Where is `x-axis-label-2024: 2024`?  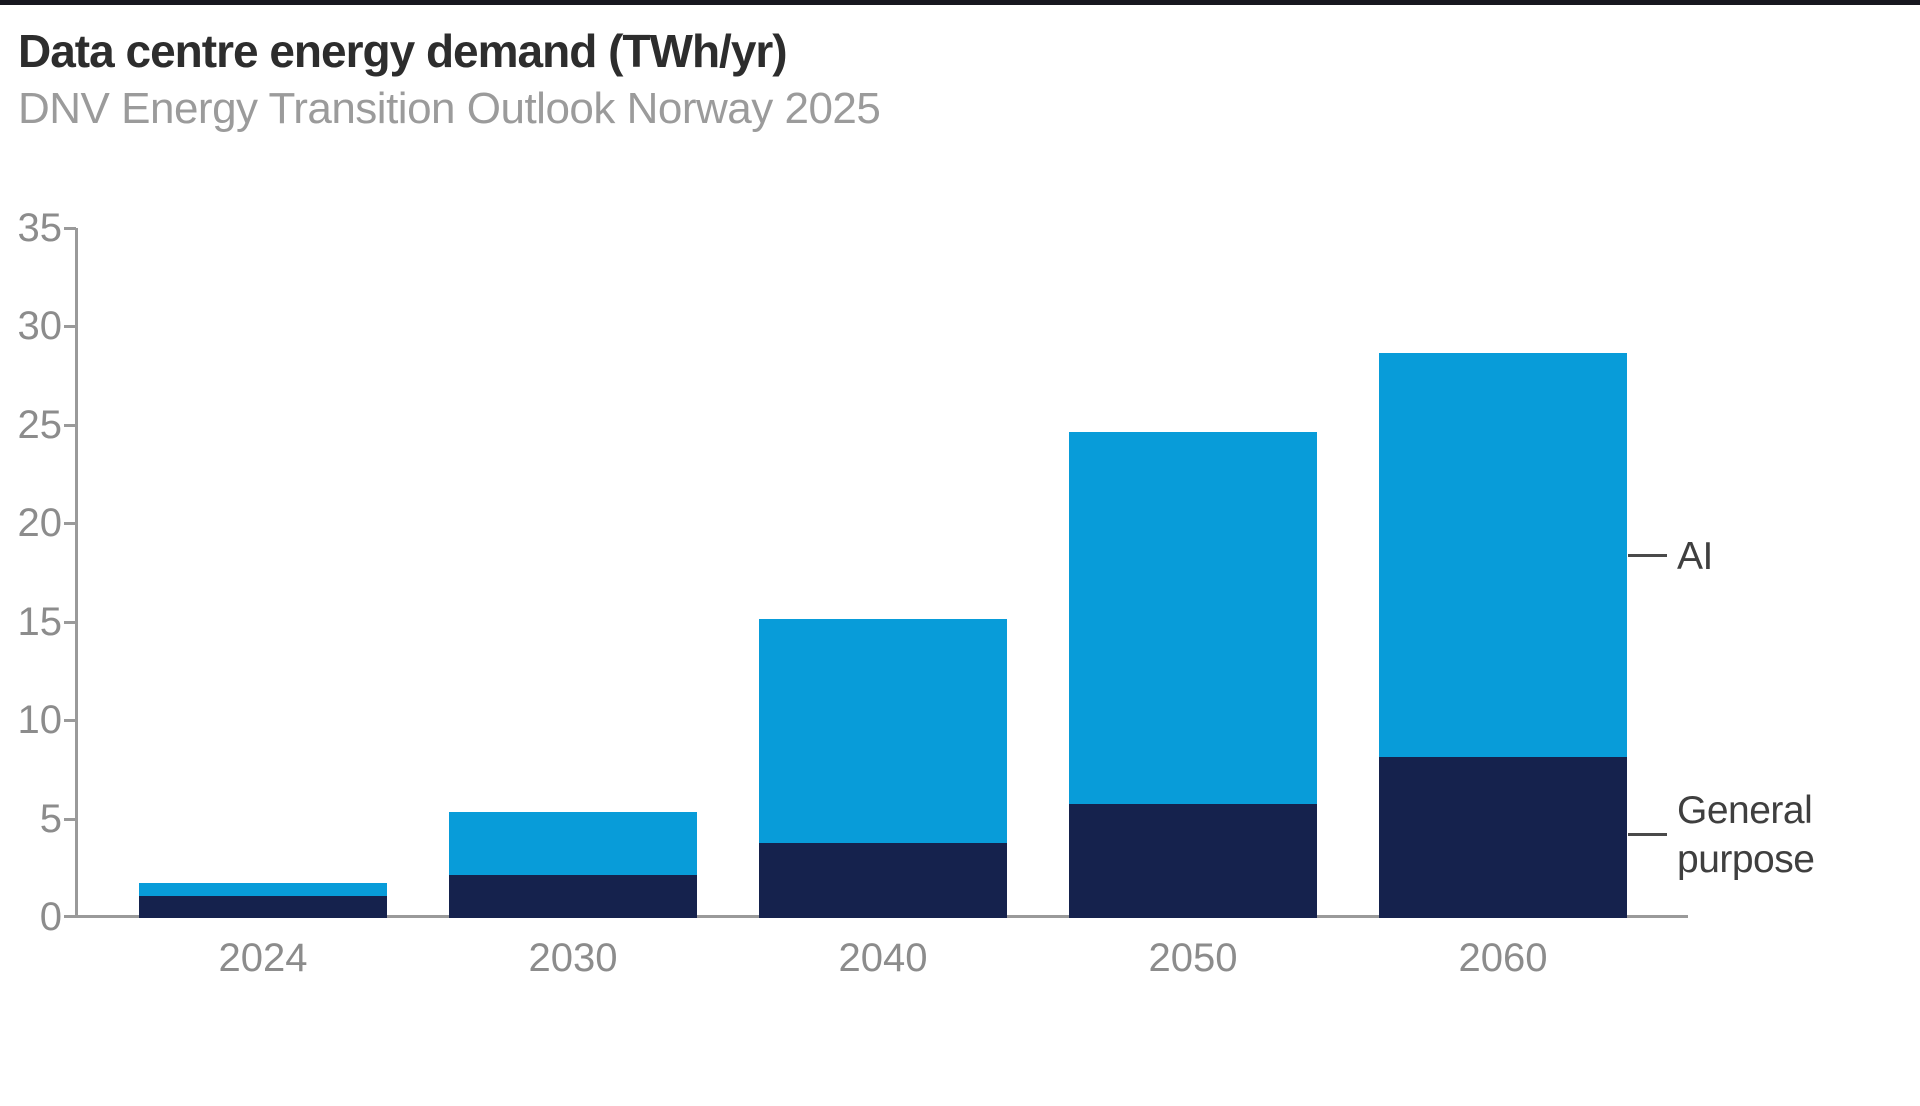
x-axis-label-2024: 2024 is located at coordinates (263, 958).